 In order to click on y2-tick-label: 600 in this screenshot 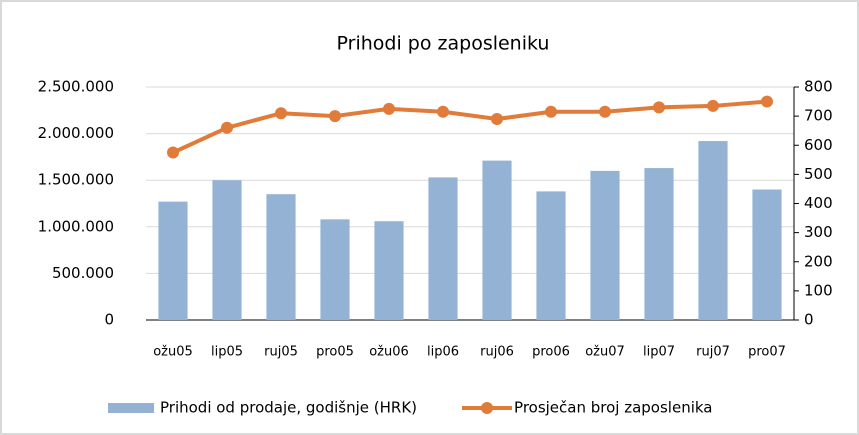, I will do `click(818, 145)`.